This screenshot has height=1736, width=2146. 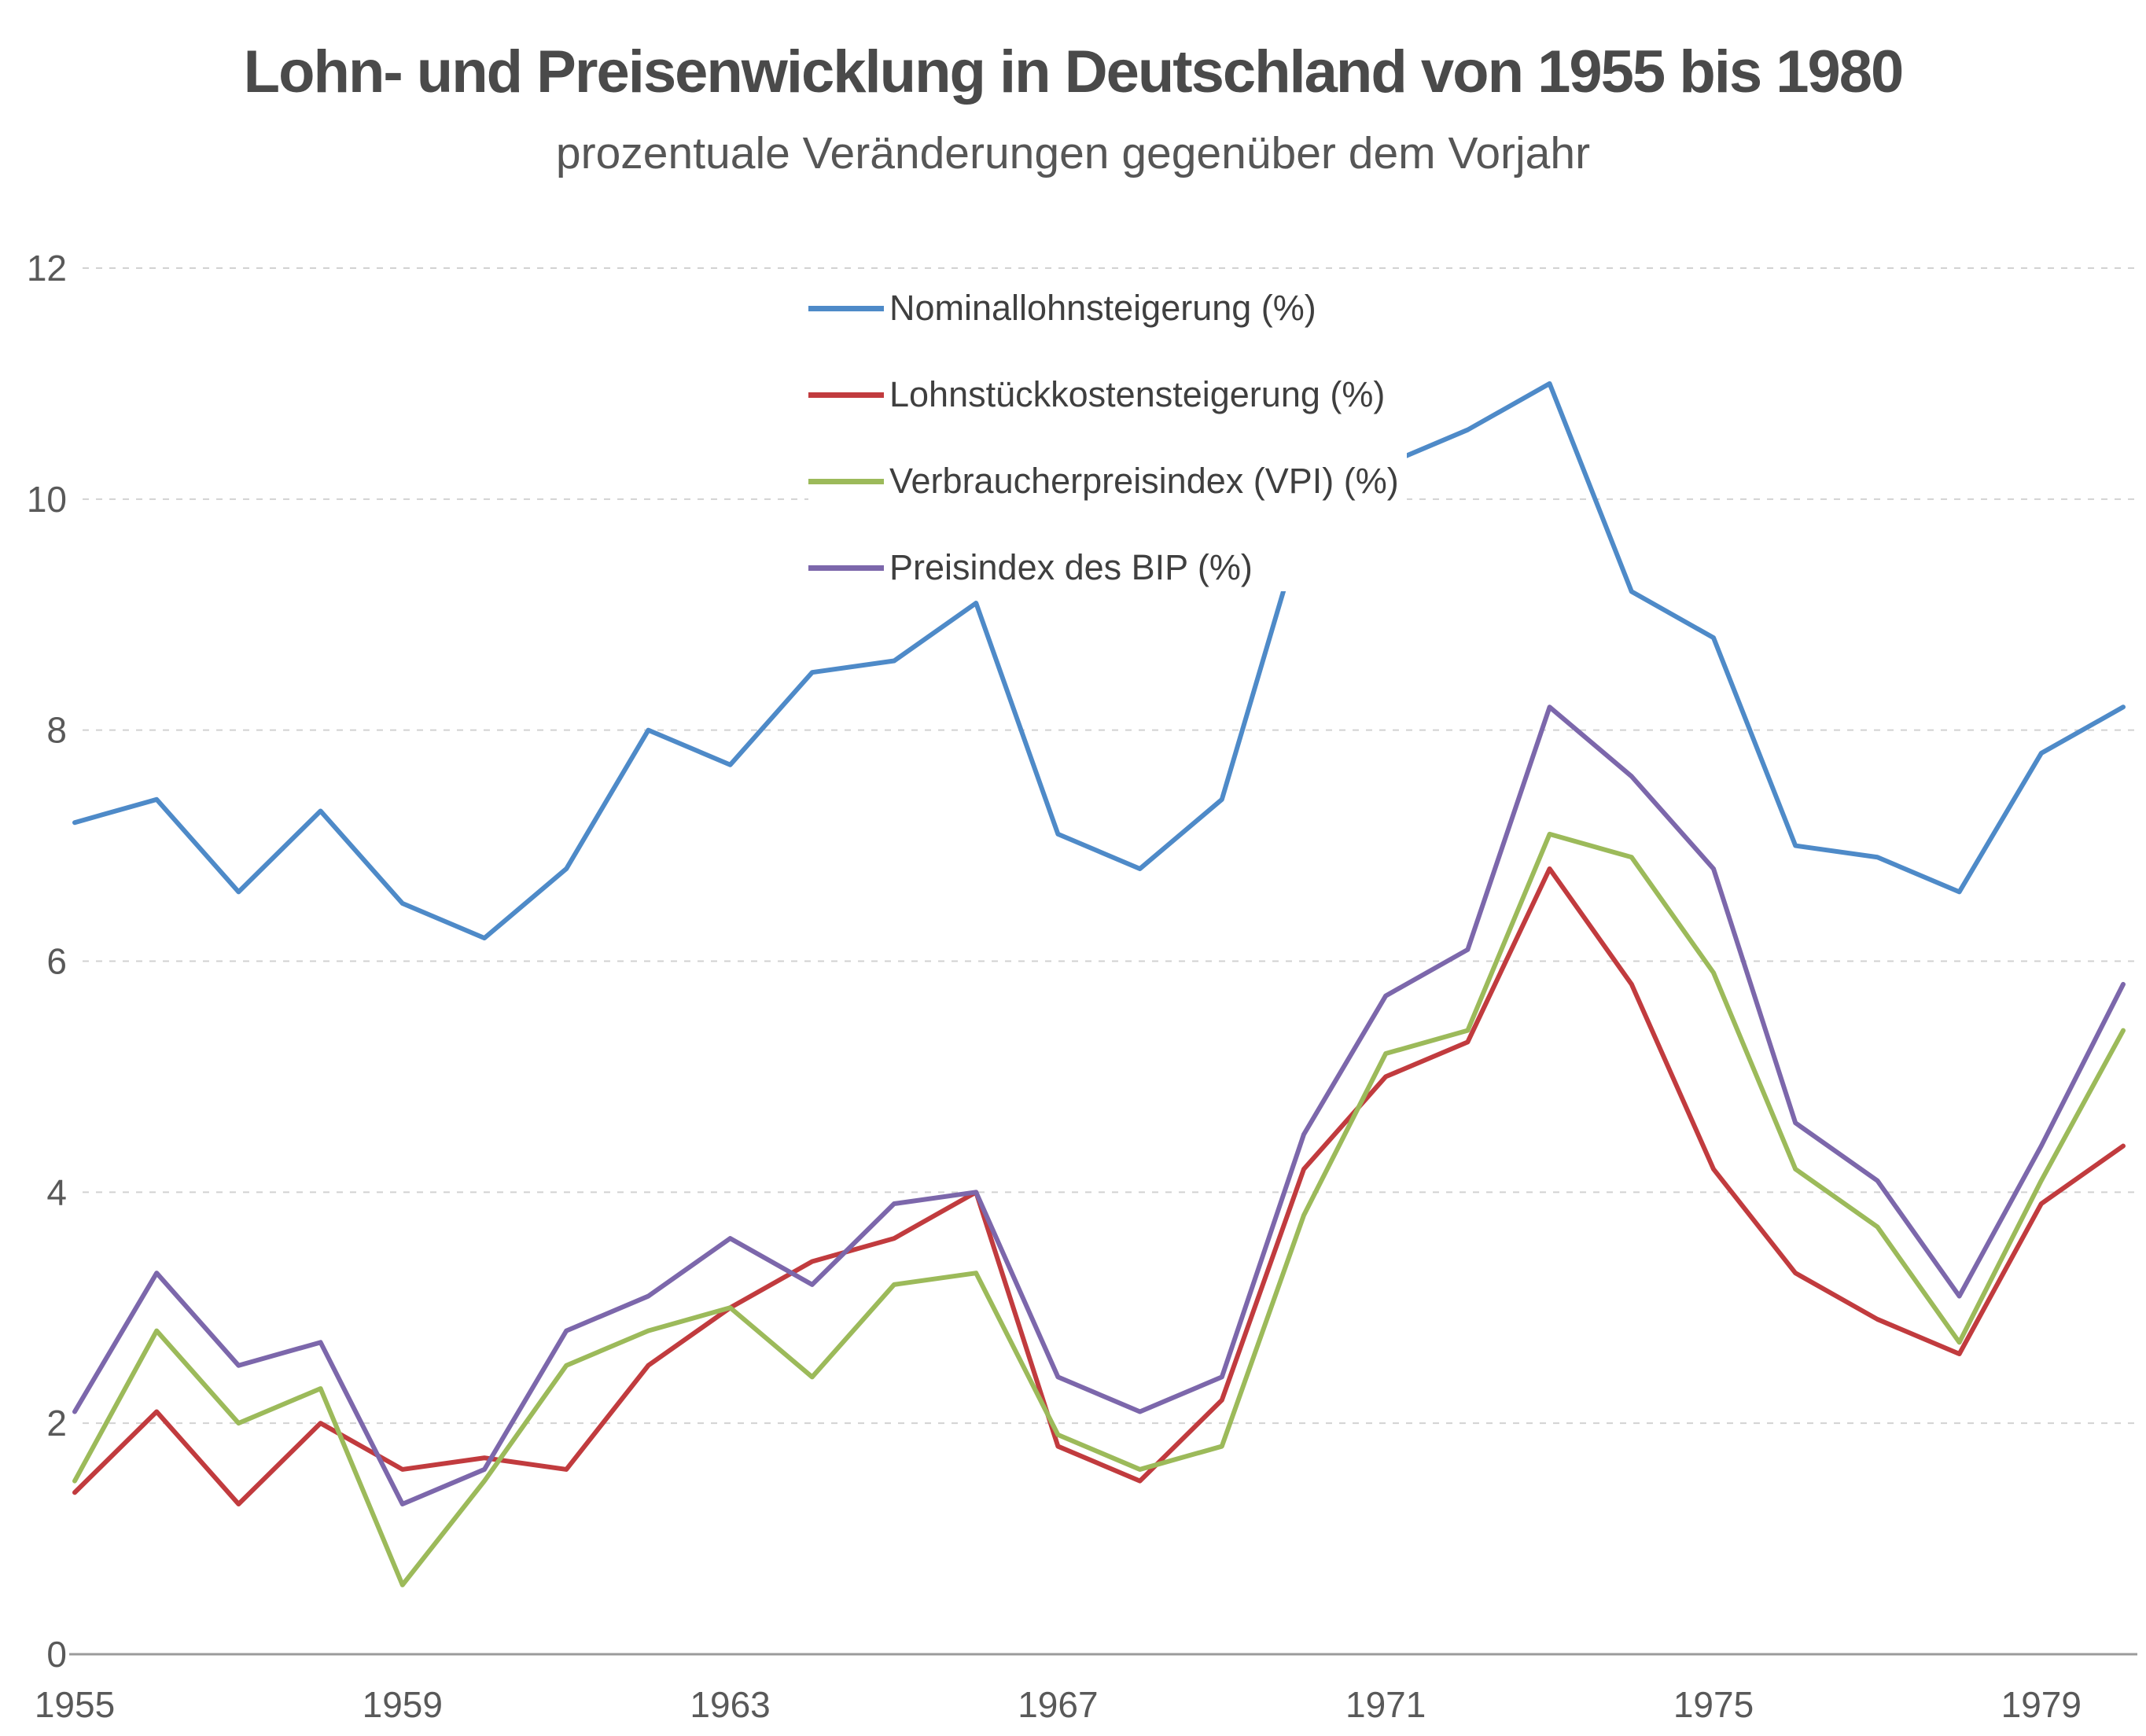 What do you see at coordinates (1138, 394) in the screenshot?
I see `legend-label: Lohnstückkostensteigerung (%)` at bounding box center [1138, 394].